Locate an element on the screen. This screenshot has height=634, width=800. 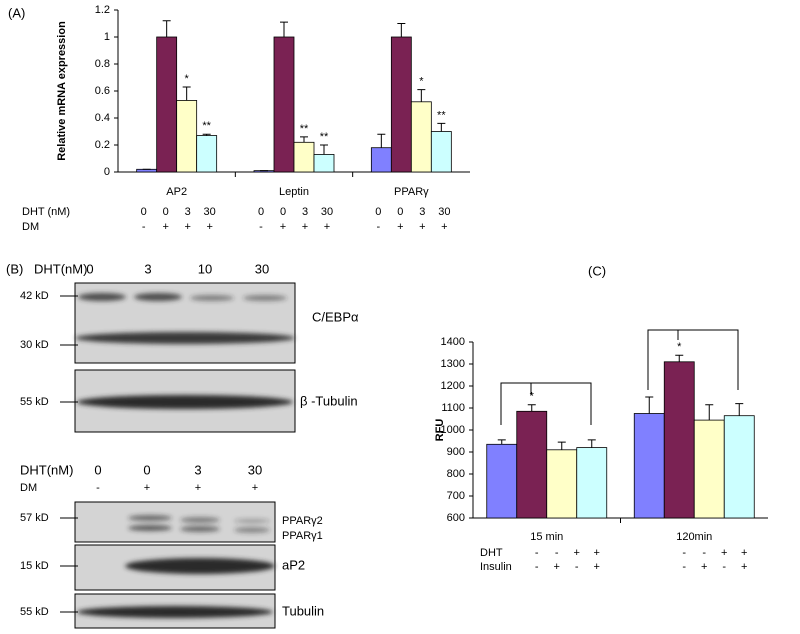
marker-label: 30 kD is located at coordinates (34, 345).